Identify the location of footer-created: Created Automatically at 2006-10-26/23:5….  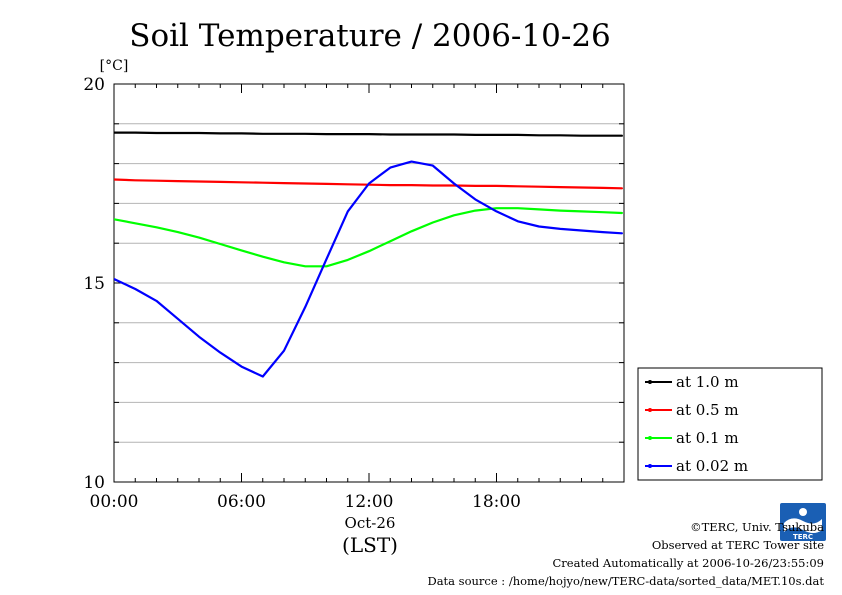
(688, 563).